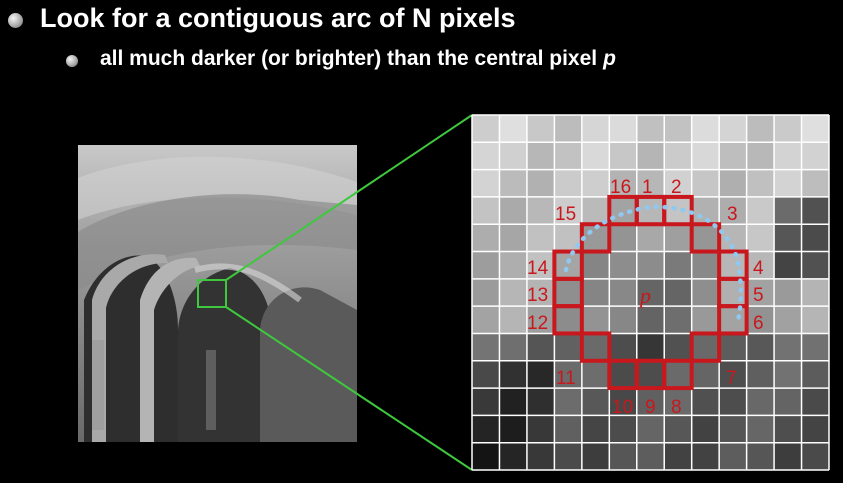  Describe the element at coordinates (731, 378) in the screenshot. I see `ring-label-7: 7` at that location.